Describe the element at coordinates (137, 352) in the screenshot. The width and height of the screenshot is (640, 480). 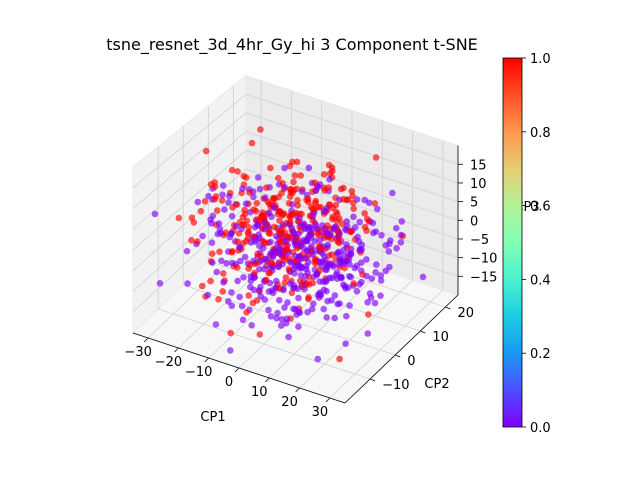
I see `x-tick-label: −30` at that location.